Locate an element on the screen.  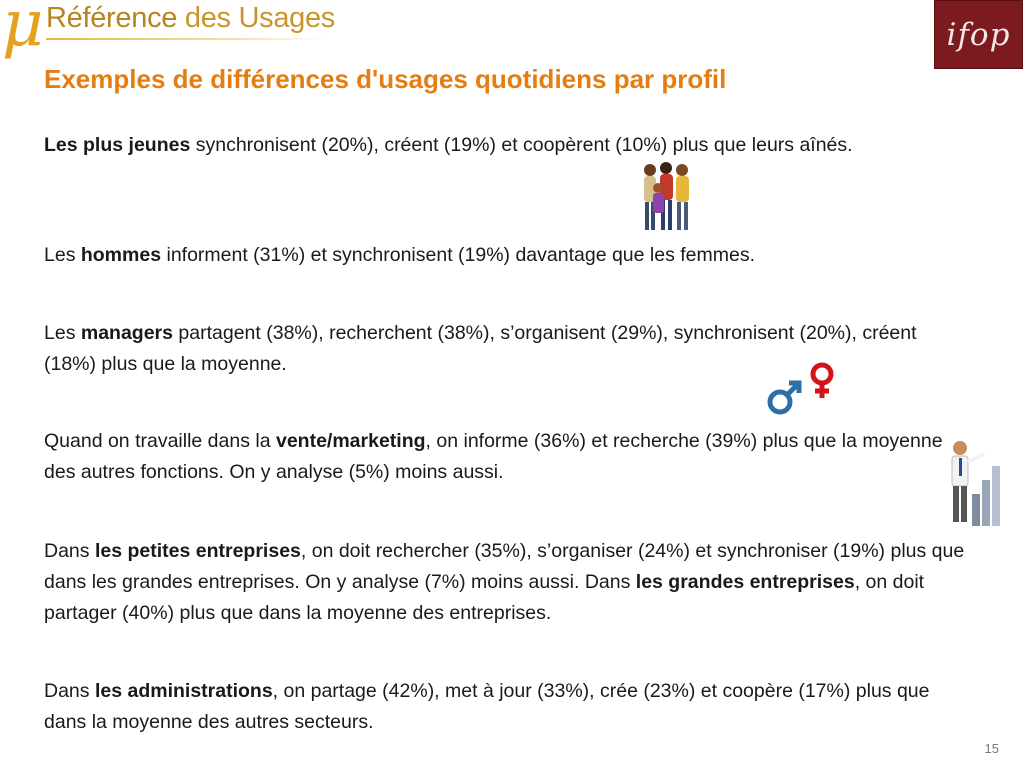
paragraph-managers-bold: managers is located at coordinates (126, 333).